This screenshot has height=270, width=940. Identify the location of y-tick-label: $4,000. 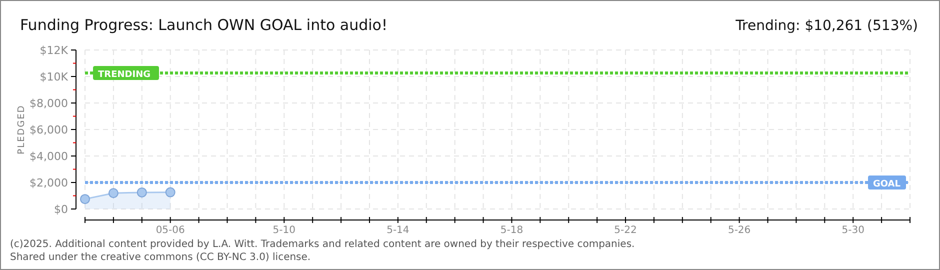
(49, 156).